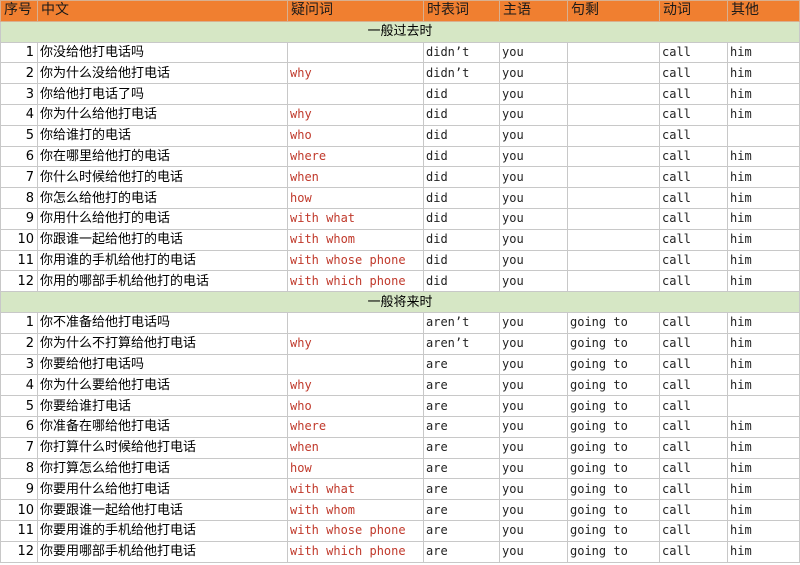 The height and width of the screenshot is (565, 800). I want to click on cell-chinese: 你用的哪部手机给他打的电话, so click(162, 281).